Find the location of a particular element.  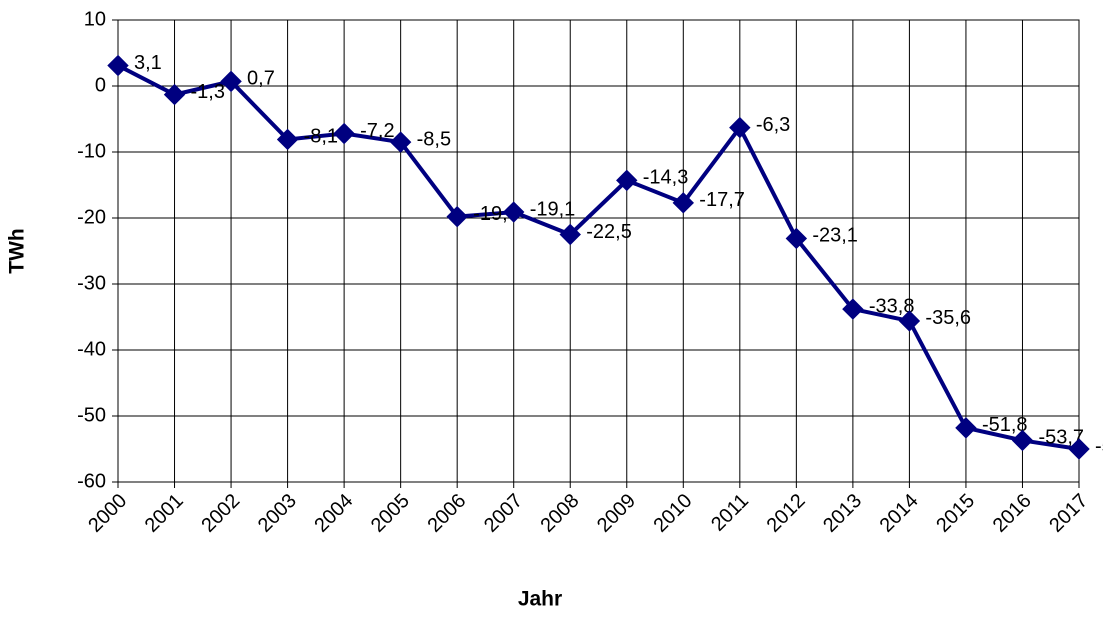

y-tick-label: -20 is located at coordinates (91, 217).